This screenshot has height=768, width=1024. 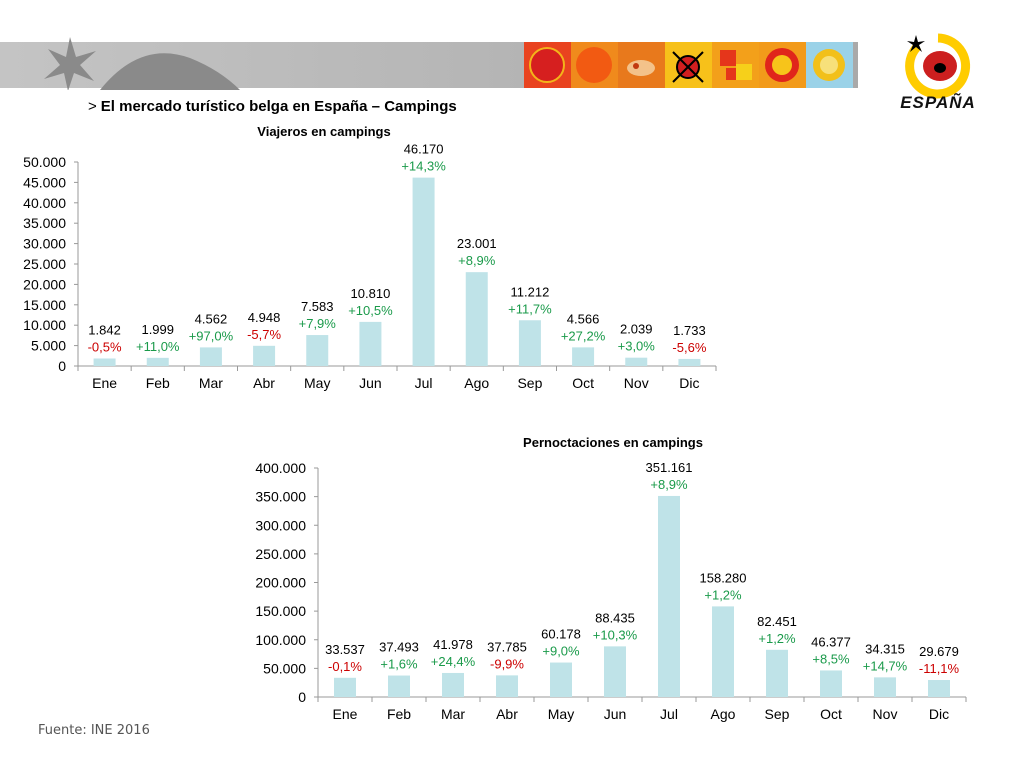 I want to click on chart2-change-label: +9,0%, so click(x=561, y=651).